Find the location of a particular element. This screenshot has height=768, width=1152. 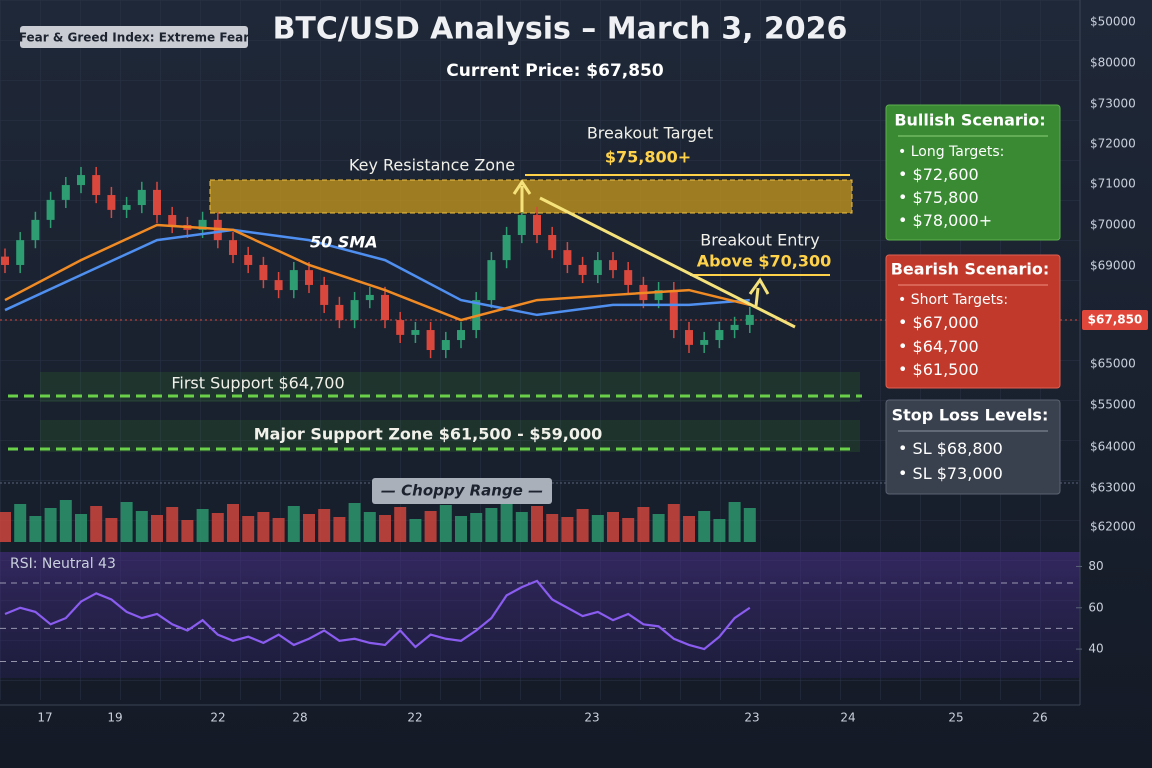

range-label: — Choppy Range — is located at coordinates (462, 491).